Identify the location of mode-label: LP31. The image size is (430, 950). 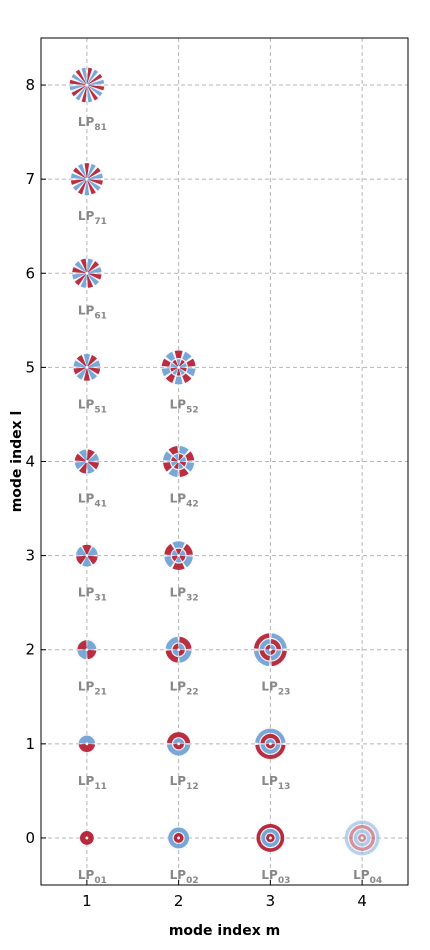
(92, 595).